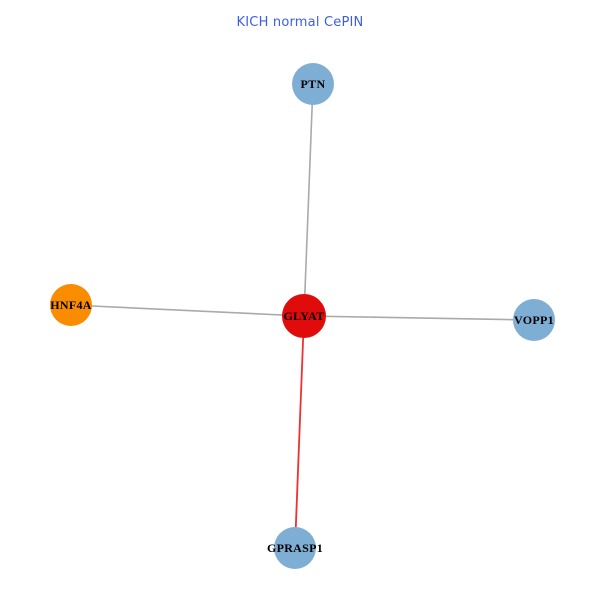 The width and height of the screenshot is (600, 600). I want to click on edge-glyat-ptn, so click(308, 200).